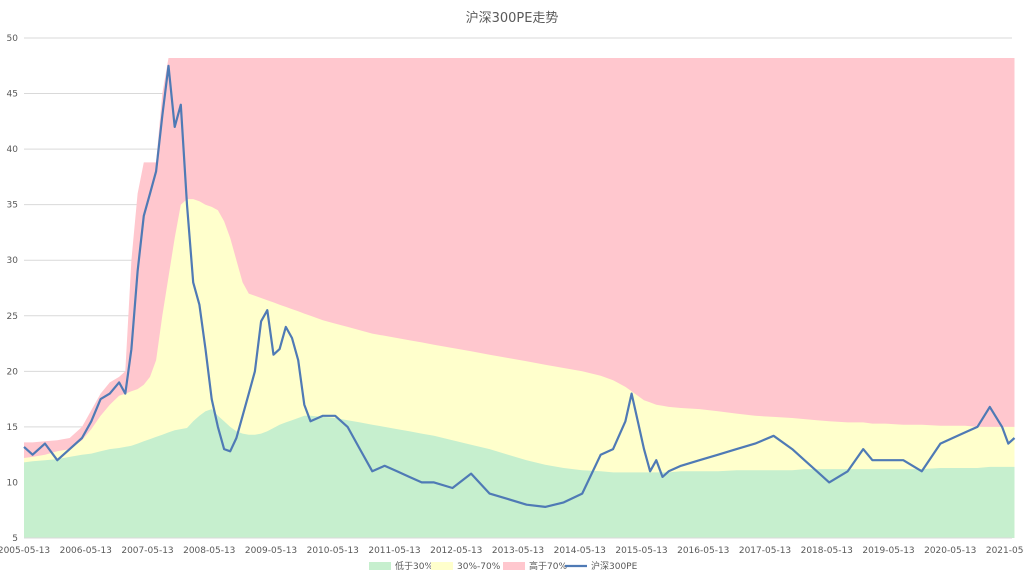 Image resolution: width=1024 pixels, height=585 pixels. I want to click on chart-title: 沪深300PE走势, so click(512, 18).